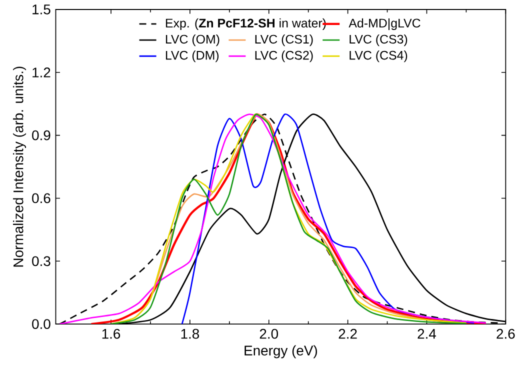 This screenshot has height=380, width=520. What do you see at coordinates (384, 24) in the screenshot?
I see `legend-label: Ad-MD|gLVC` at bounding box center [384, 24].